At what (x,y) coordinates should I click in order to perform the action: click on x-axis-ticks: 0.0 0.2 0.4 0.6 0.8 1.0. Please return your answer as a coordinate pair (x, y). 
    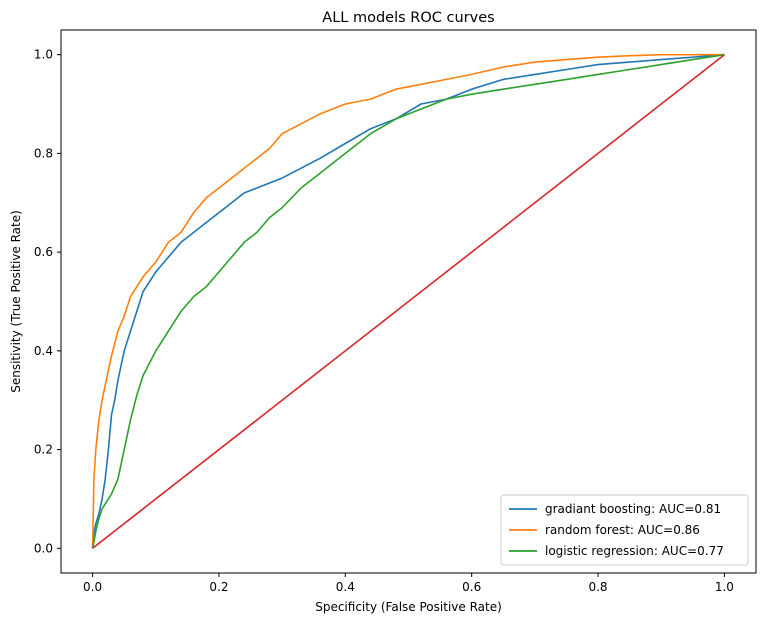
    Looking at the image, I should click on (408, 583).